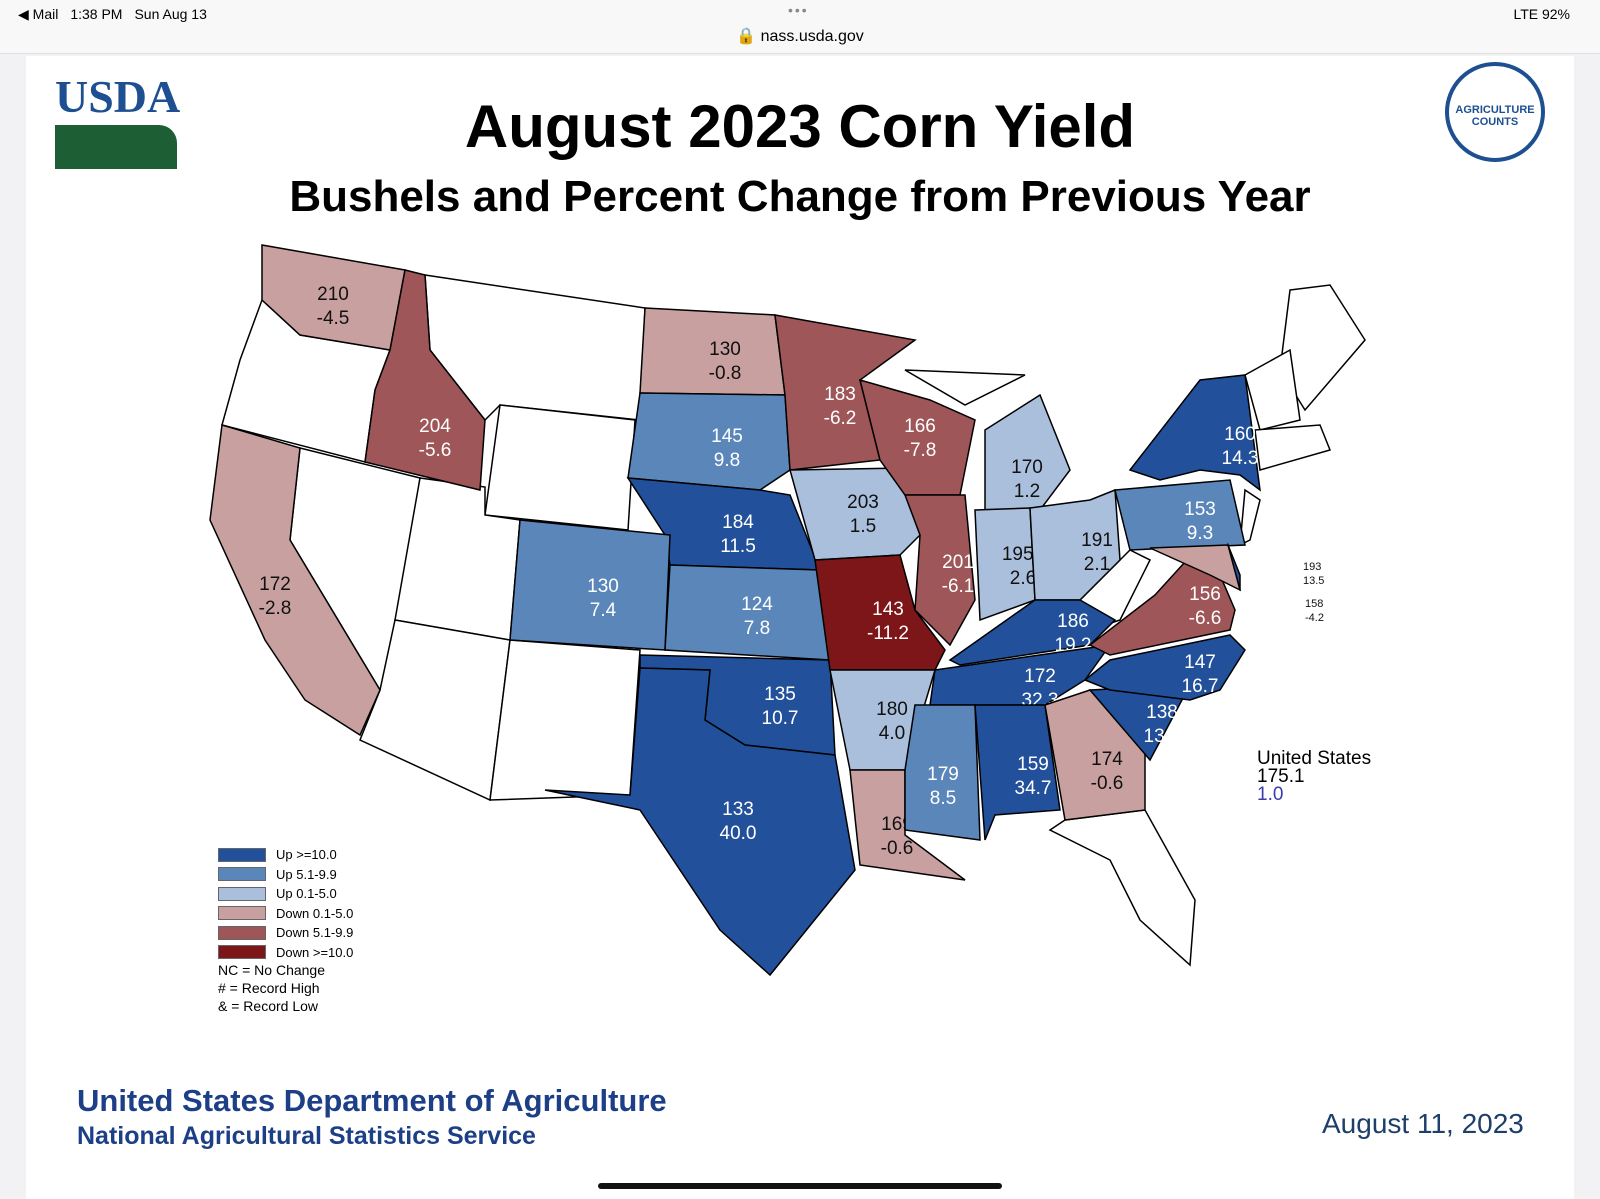 The width and height of the screenshot is (1600, 1199). What do you see at coordinates (863, 526) in the screenshot?
I see `state-change-label: 1.5` at bounding box center [863, 526].